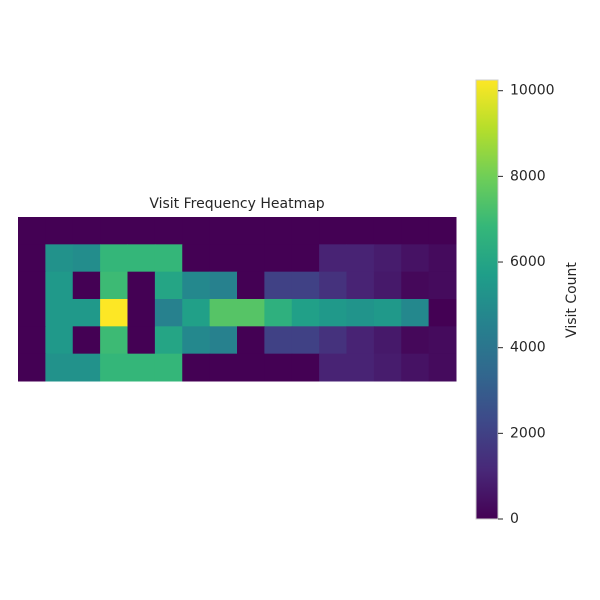  What do you see at coordinates (528, 176) in the screenshot?
I see `colorbar-tick-label: 8000` at bounding box center [528, 176].